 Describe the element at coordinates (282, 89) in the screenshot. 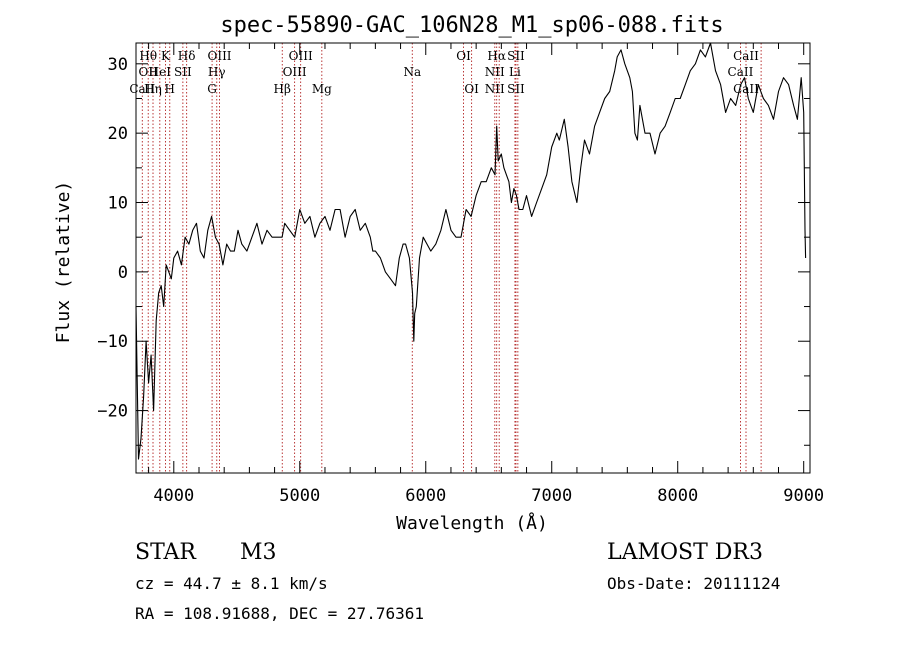

I see `line-marker-label: Hβ` at that location.